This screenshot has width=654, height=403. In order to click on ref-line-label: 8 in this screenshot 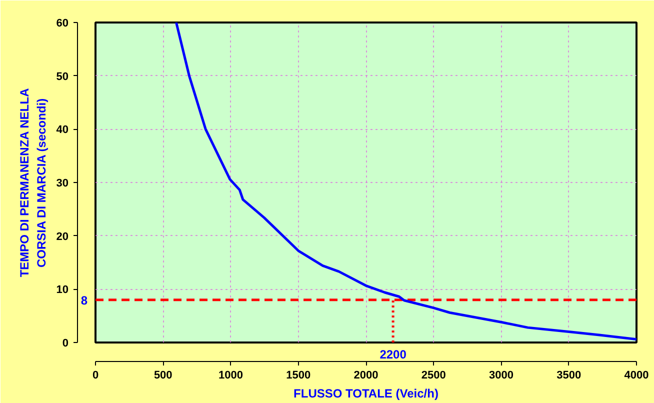, I will do `click(84, 300)`.